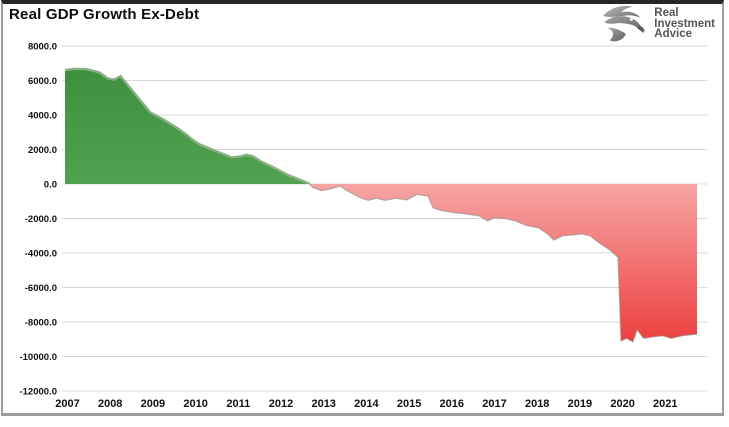 This screenshot has height=427, width=729. Describe the element at coordinates (42, 150) in the screenshot. I see `y-axis-tick-label: 2000.0` at that location.